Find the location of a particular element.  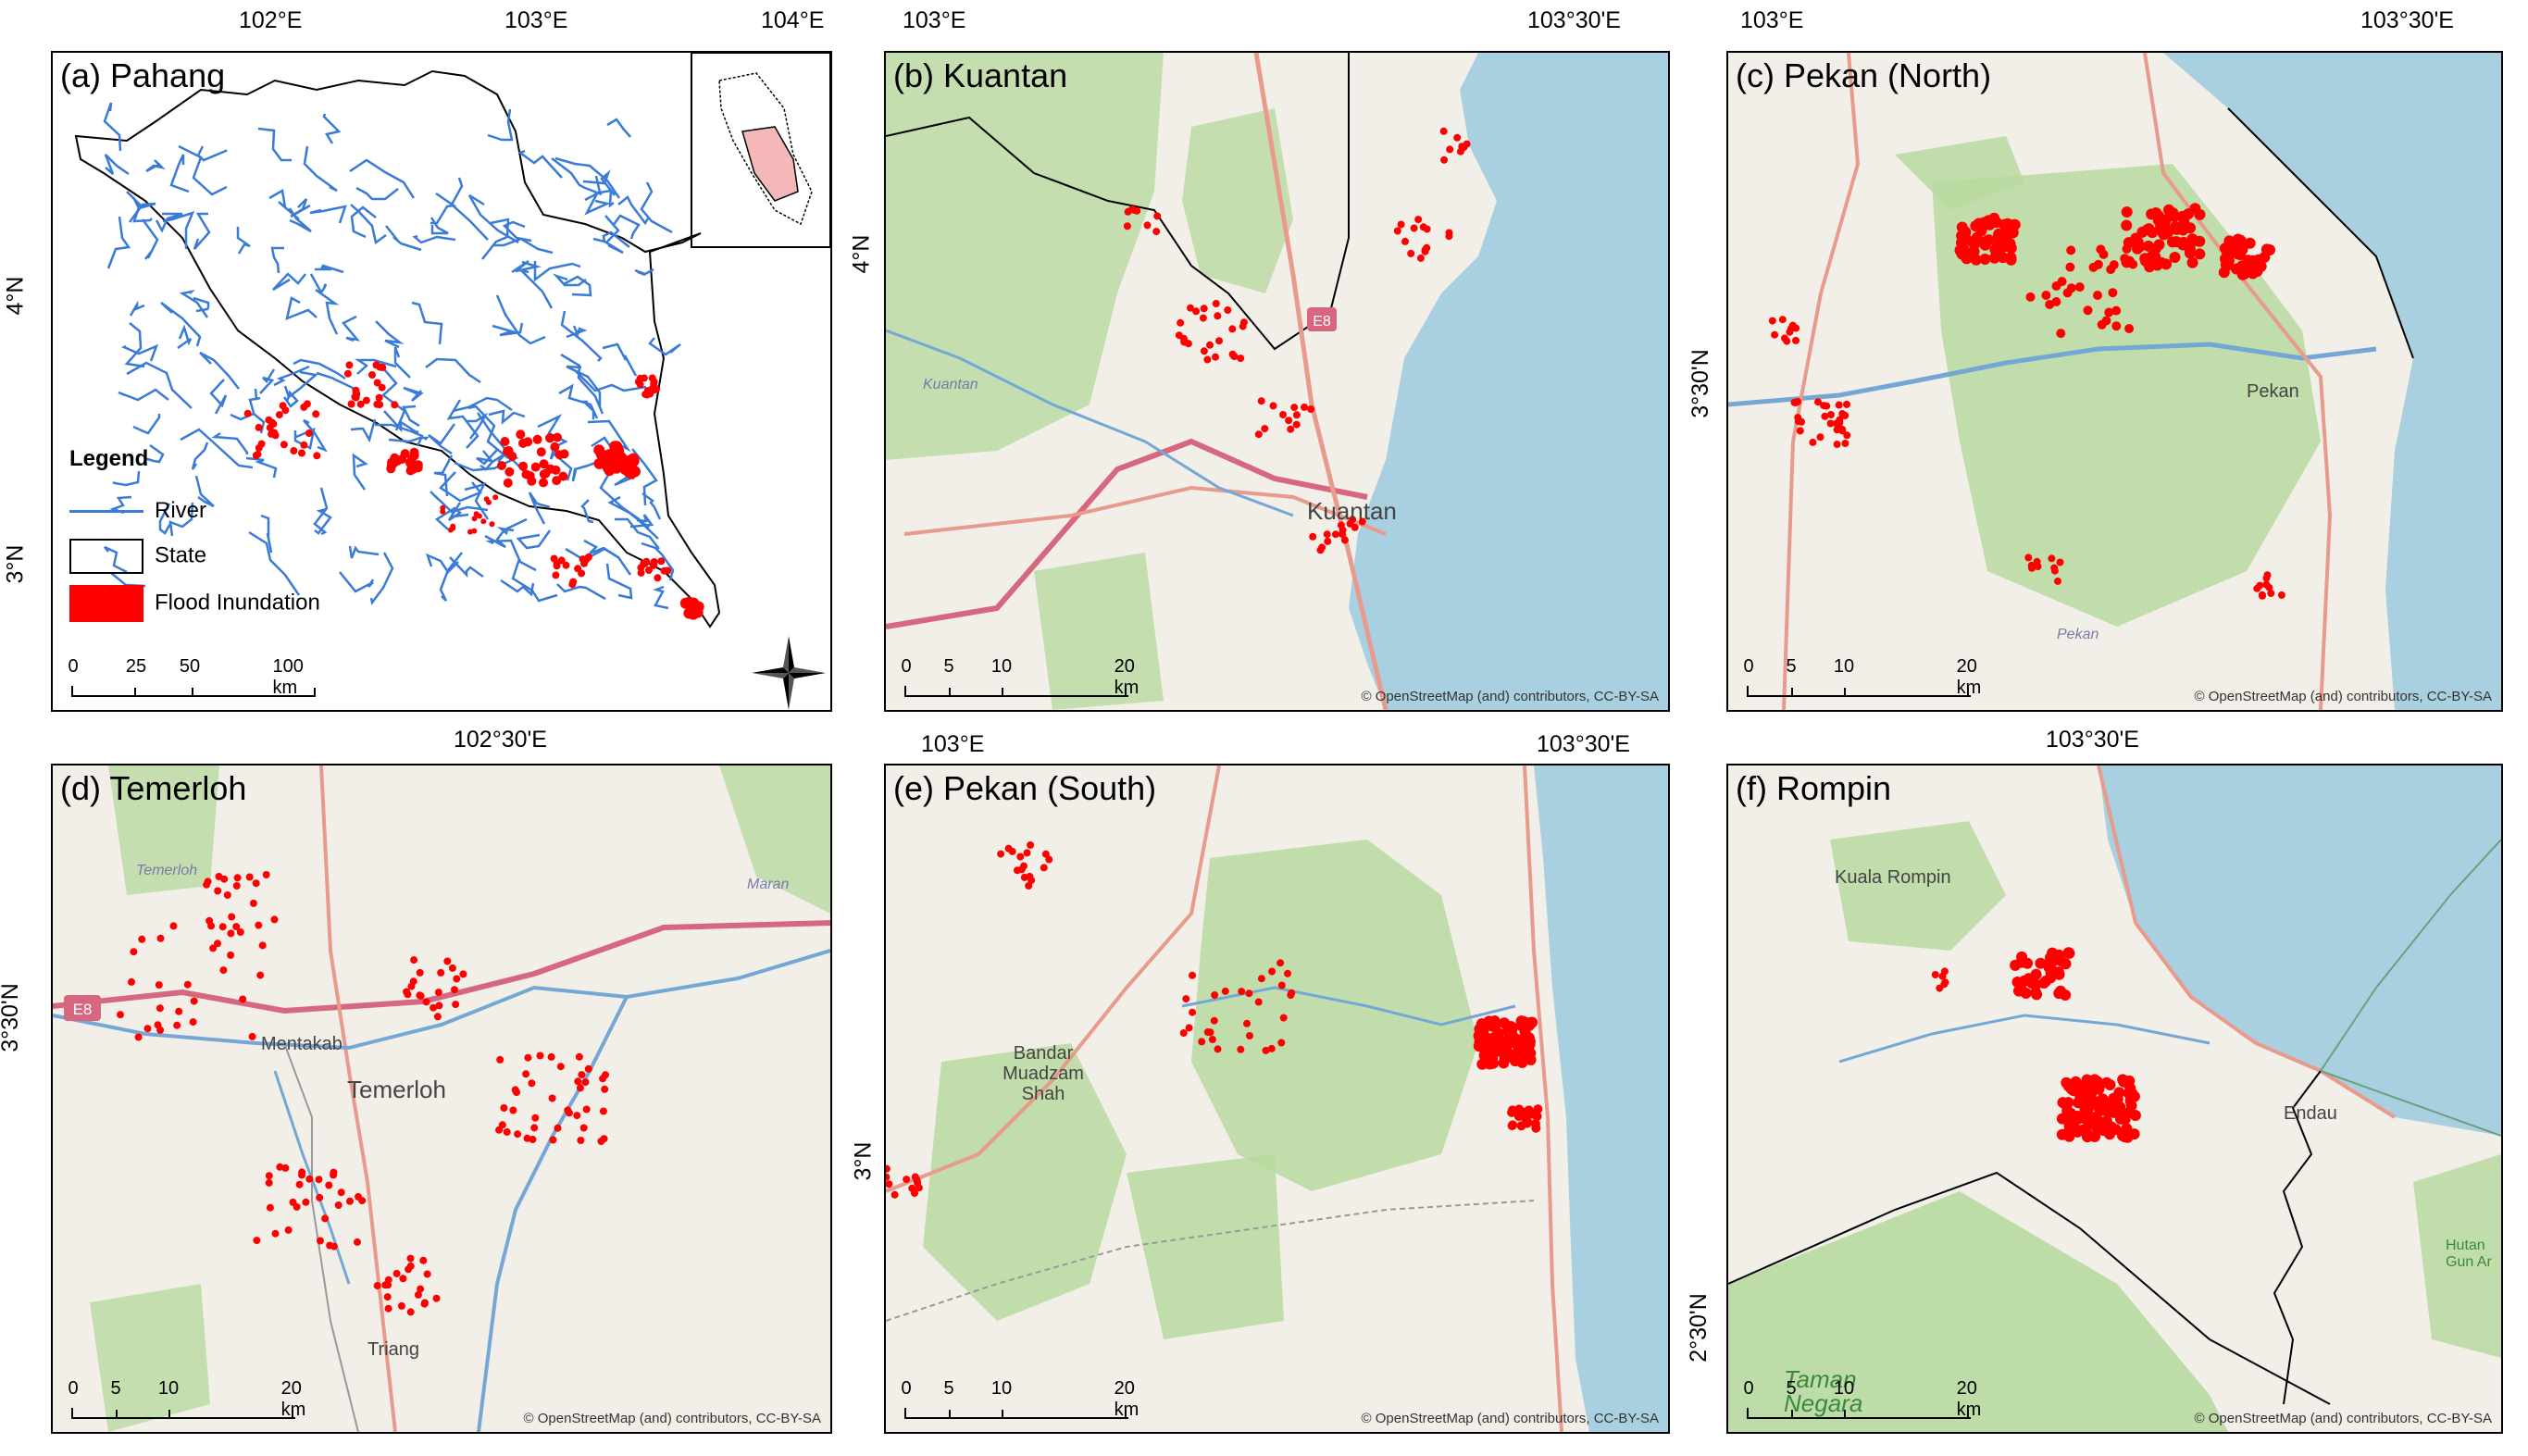

scale-line is located at coordinates (183, 1413).